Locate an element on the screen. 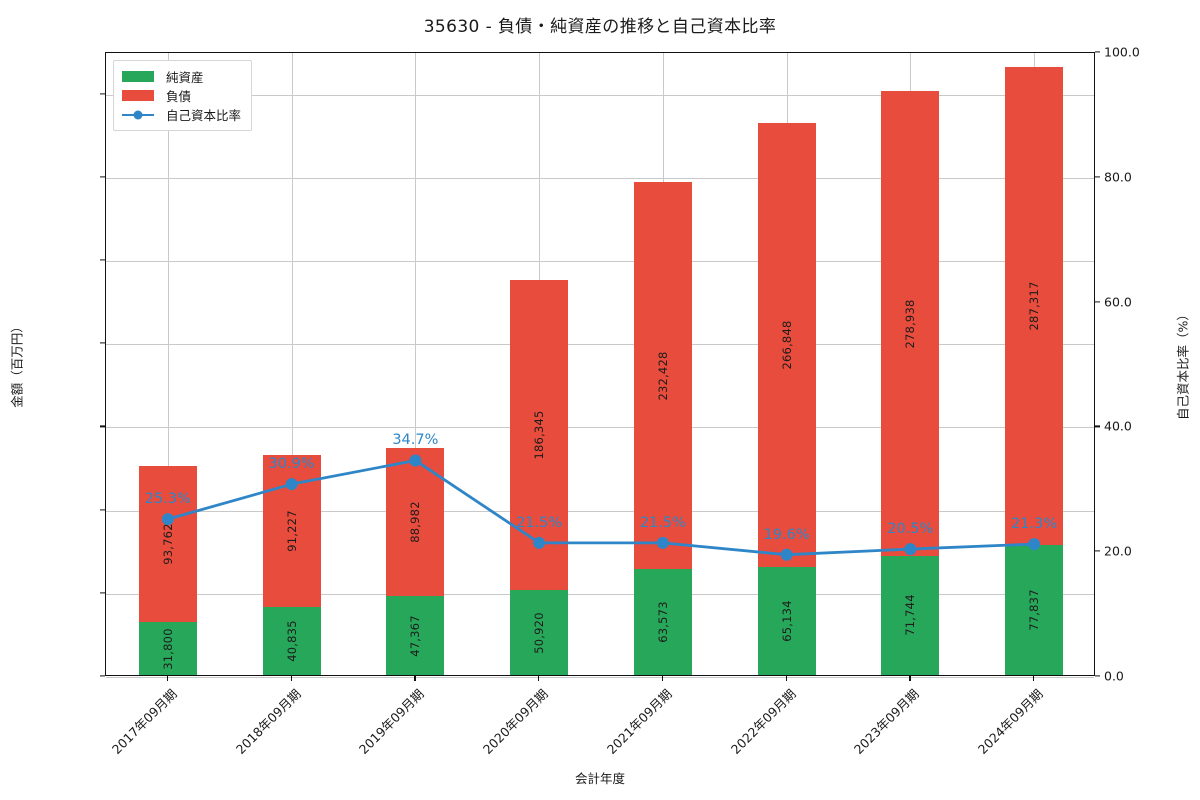 Image resolution: width=1200 pixels, height=800 pixels. bar-segment-liabilities: 186,345 is located at coordinates (539, 435).